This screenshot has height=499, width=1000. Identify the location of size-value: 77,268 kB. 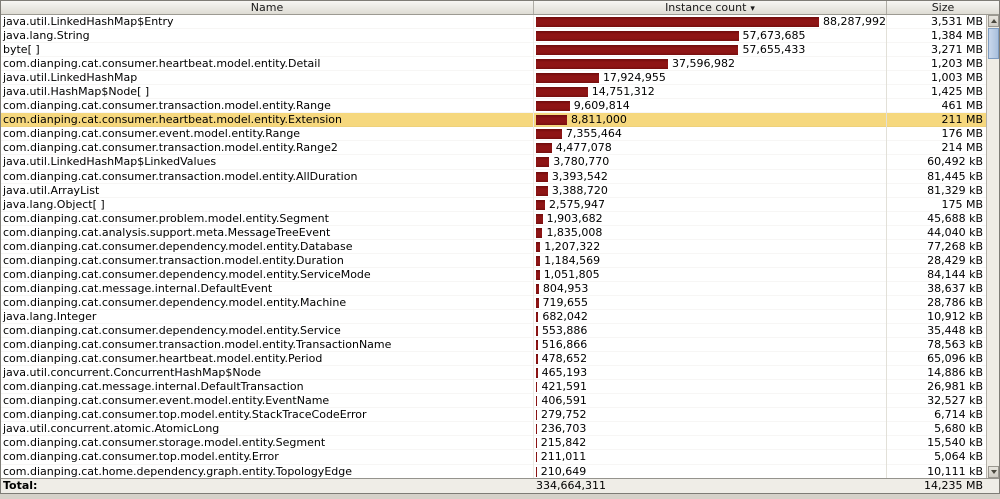
(955, 246).